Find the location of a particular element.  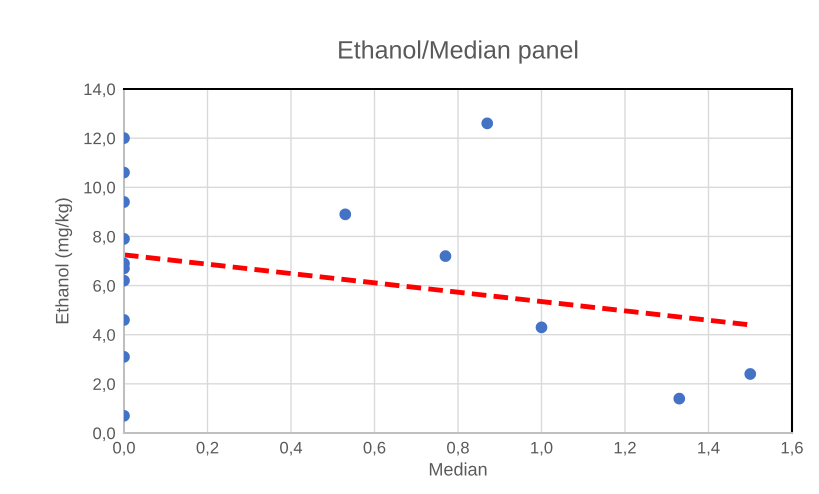

x-tick-label: 0,0 is located at coordinates (124, 449).